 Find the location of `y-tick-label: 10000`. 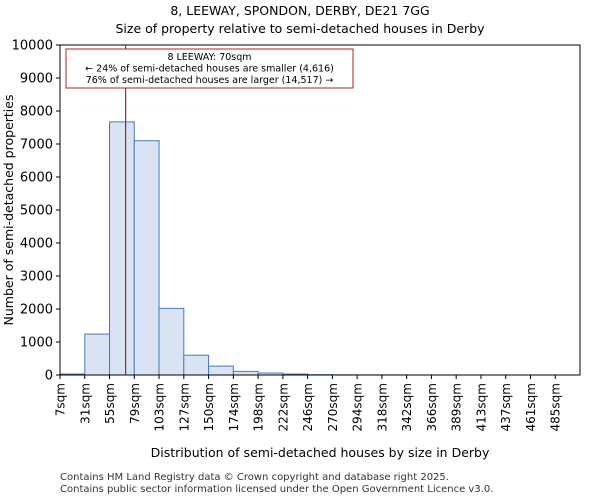

y-tick-label: 10000 is located at coordinates (32, 46).